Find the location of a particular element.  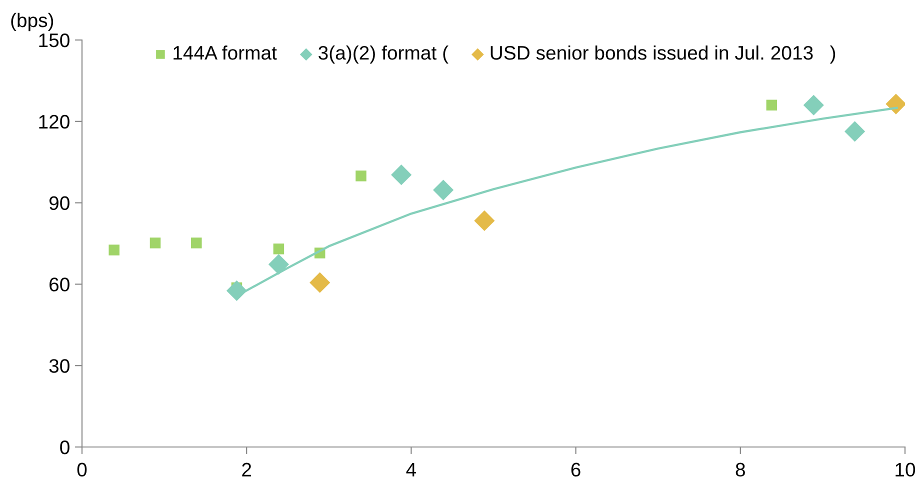

y-tick-label: 150 is located at coordinates (54, 40).